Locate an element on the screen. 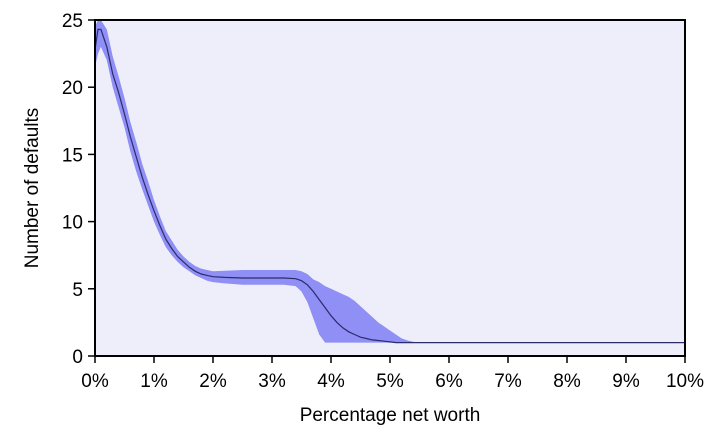  y-tick-label: 5 is located at coordinates (77, 290).